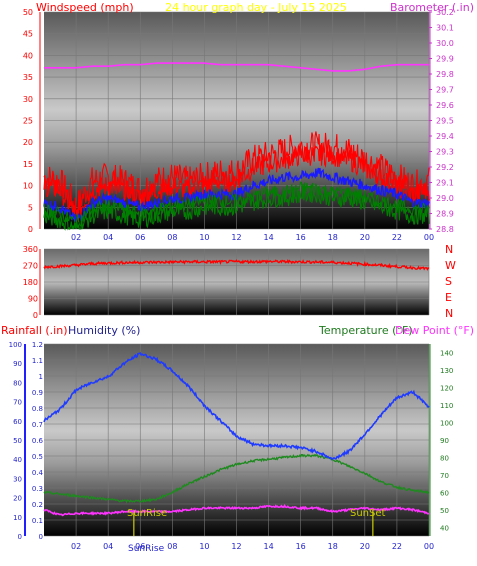  Describe the element at coordinates (30, 249) in the screenshot. I see `direction-tick-label: 360` at that location.